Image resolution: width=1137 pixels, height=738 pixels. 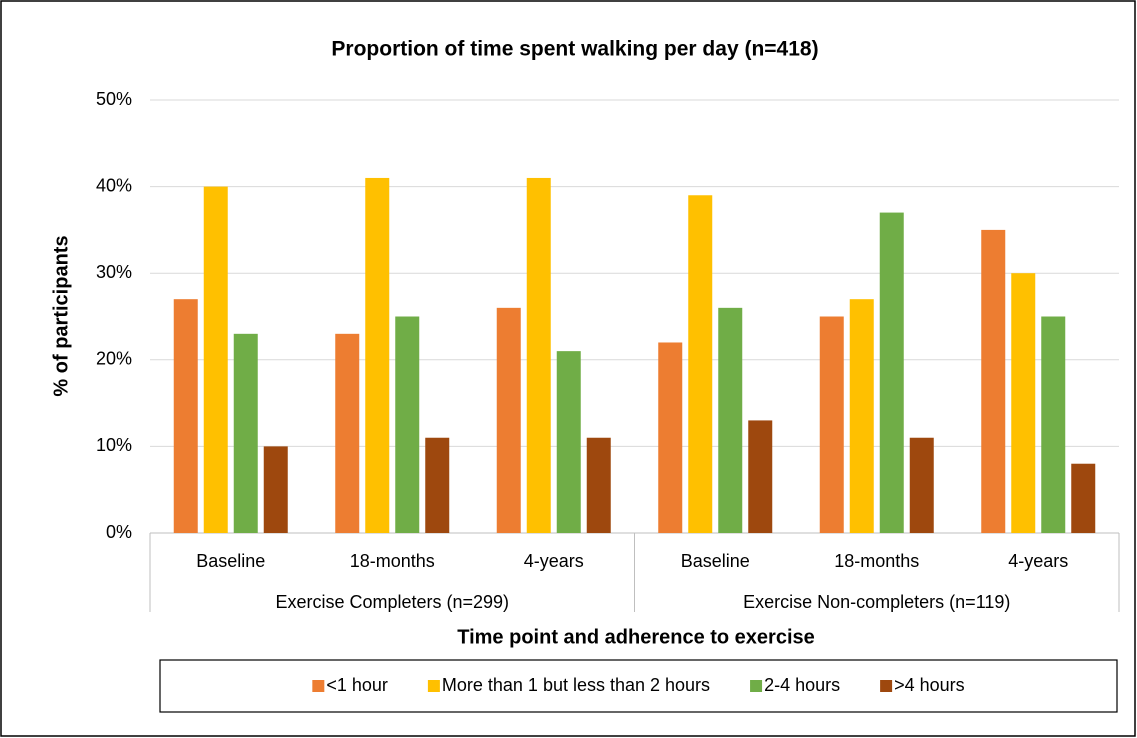 I want to click on legend-label: More than 1 but less than 2 hours, so click(x=576, y=685).